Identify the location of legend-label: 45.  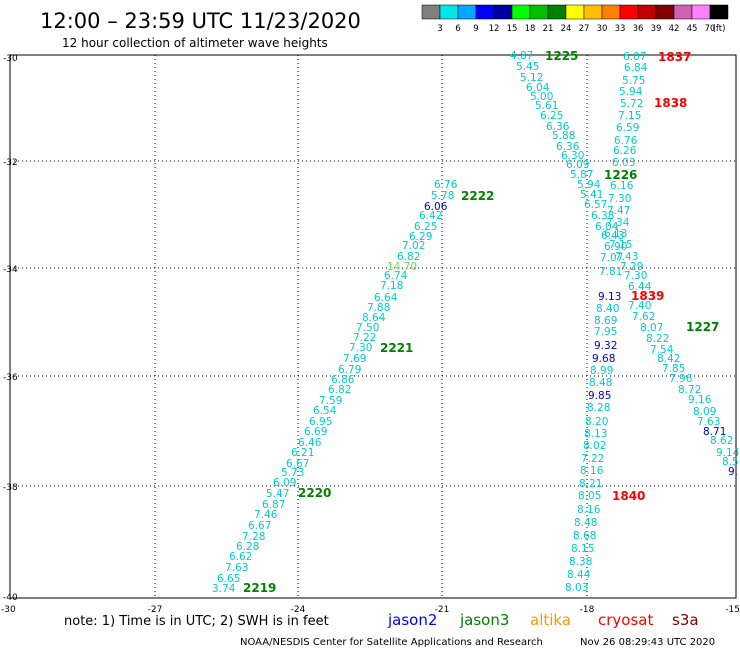
(692, 29).